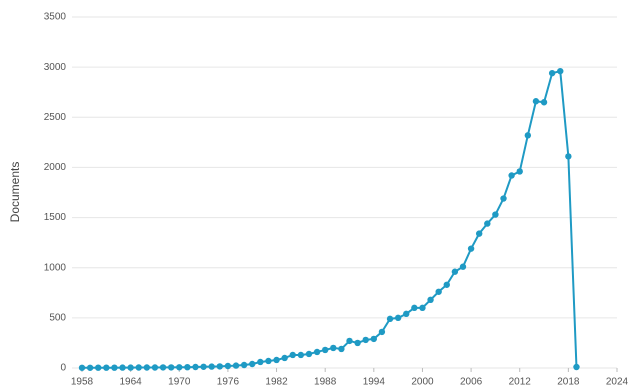  What do you see at coordinates (228, 382) in the screenshot?
I see `x-tick-label: 1976` at bounding box center [228, 382].